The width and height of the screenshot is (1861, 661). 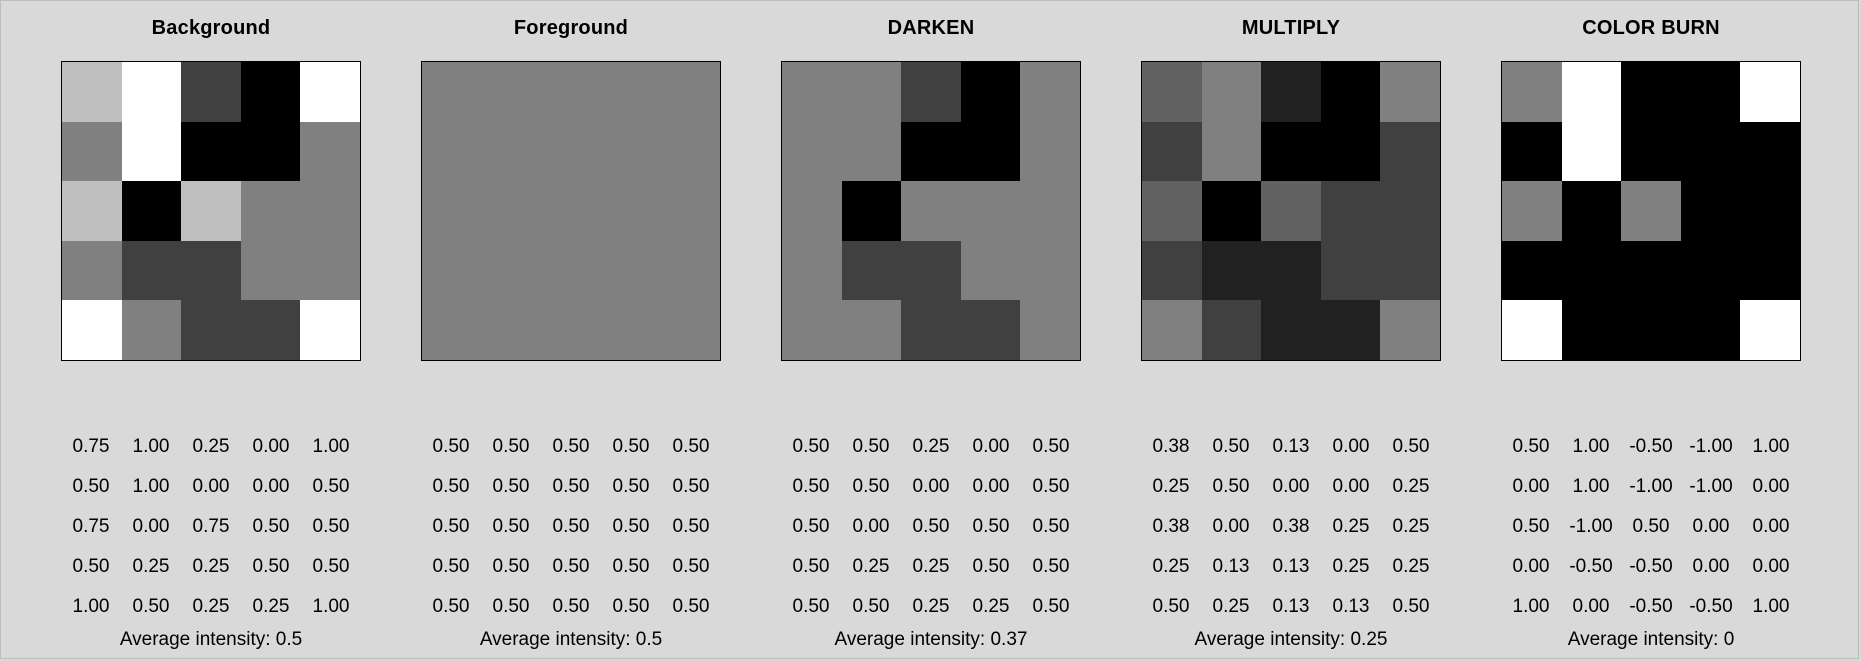 What do you see at coordinates (1591, 486) in the screenshot?
I see `value-cell: 1.00` at bounding box center [1591, 486].